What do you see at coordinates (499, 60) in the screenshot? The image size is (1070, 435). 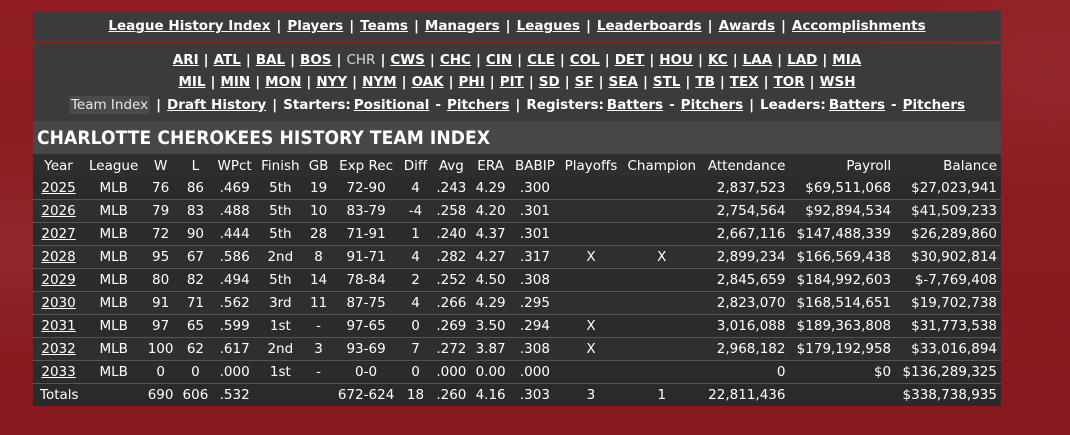 I see `team-cin-link: CIN` at bounding box center [499, 60].